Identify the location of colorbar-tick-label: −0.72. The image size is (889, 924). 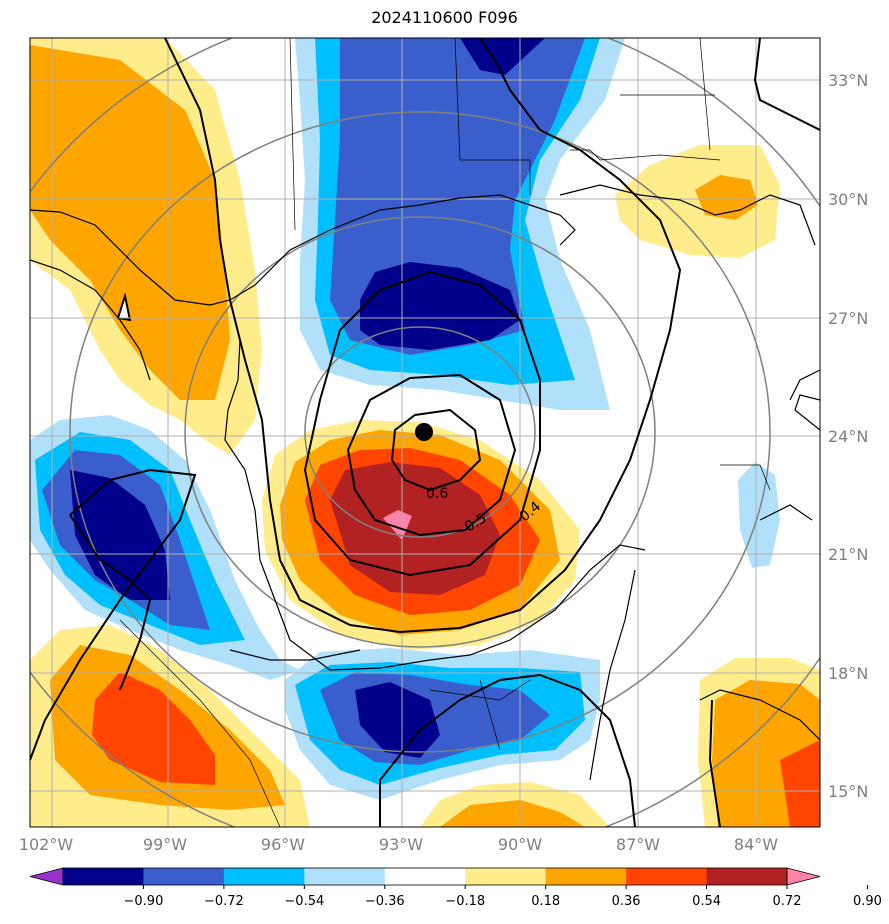
(224, 901).